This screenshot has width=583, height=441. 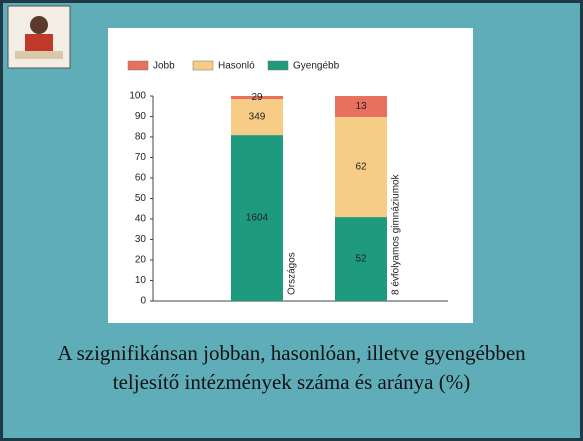 What do you see at coordinates (143, 301) in the screenshot?
I see `y-tick-label: 0` at bounding box center [143, 301].